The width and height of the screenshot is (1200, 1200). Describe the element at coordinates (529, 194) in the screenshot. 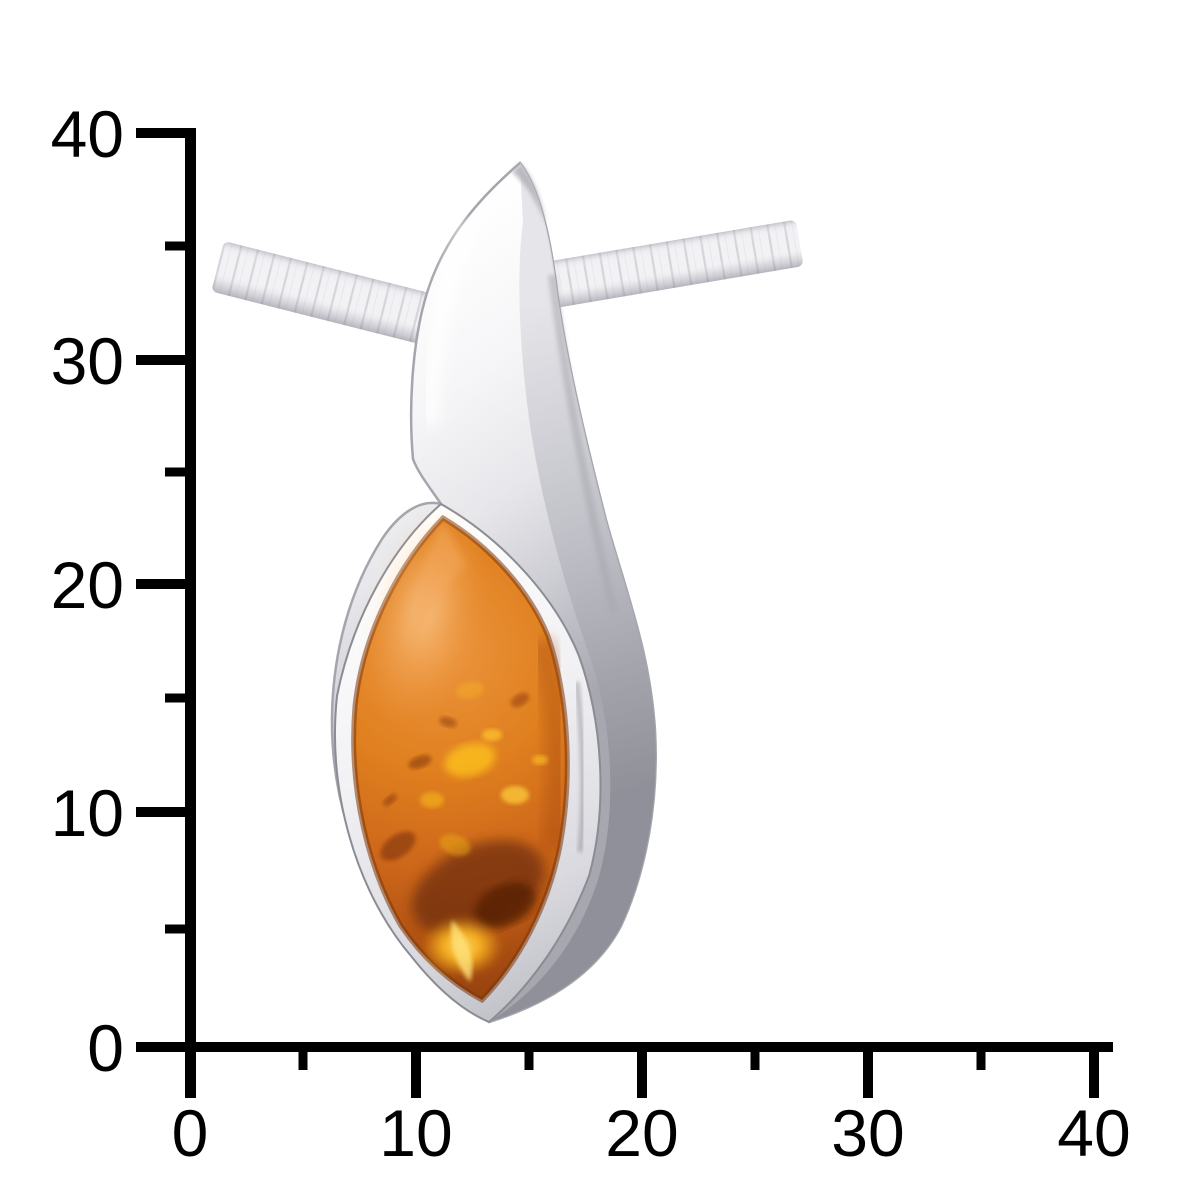

I see `bail-tip-shade` at that location.